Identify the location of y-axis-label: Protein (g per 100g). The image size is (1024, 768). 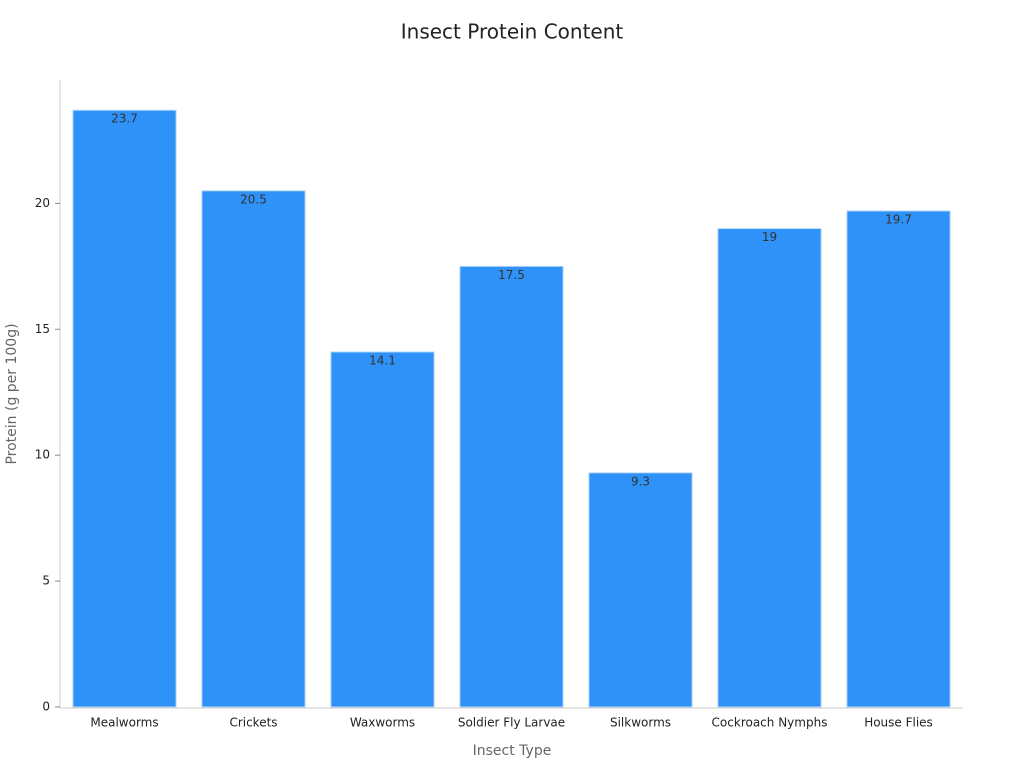
(12, 393).